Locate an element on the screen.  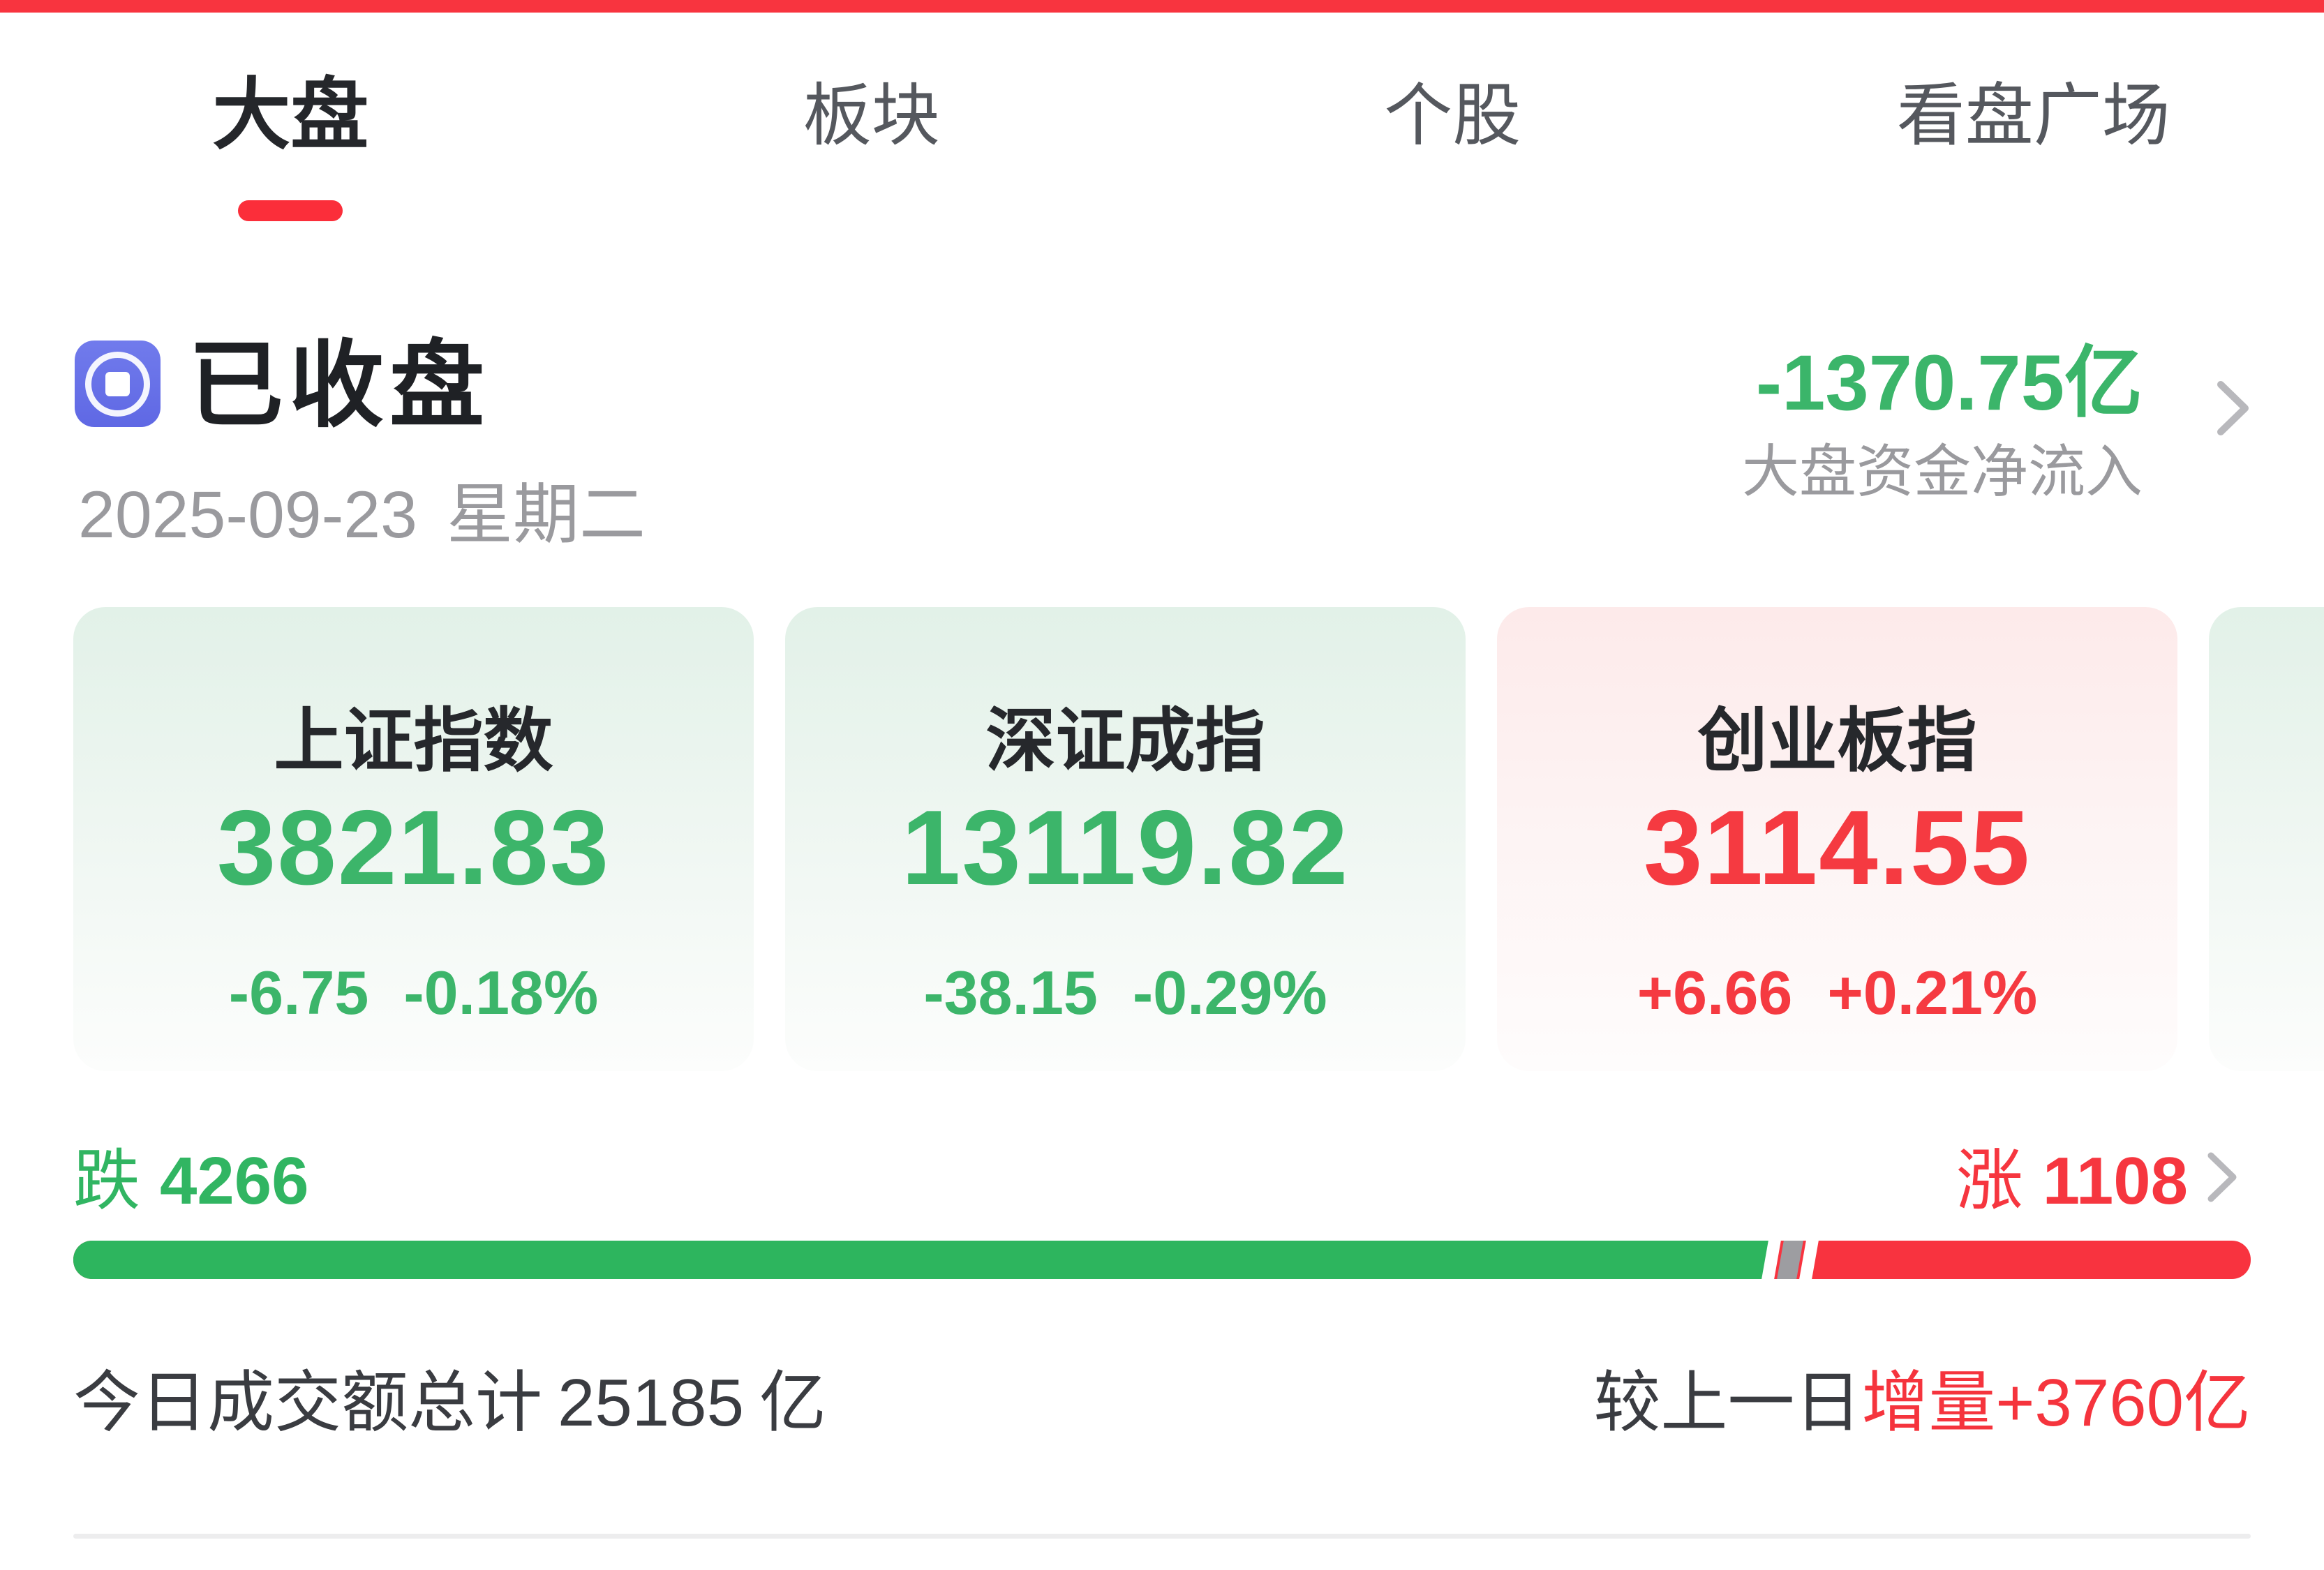
index-change-pct: -0.29% is located at coordinates (1229, 992).